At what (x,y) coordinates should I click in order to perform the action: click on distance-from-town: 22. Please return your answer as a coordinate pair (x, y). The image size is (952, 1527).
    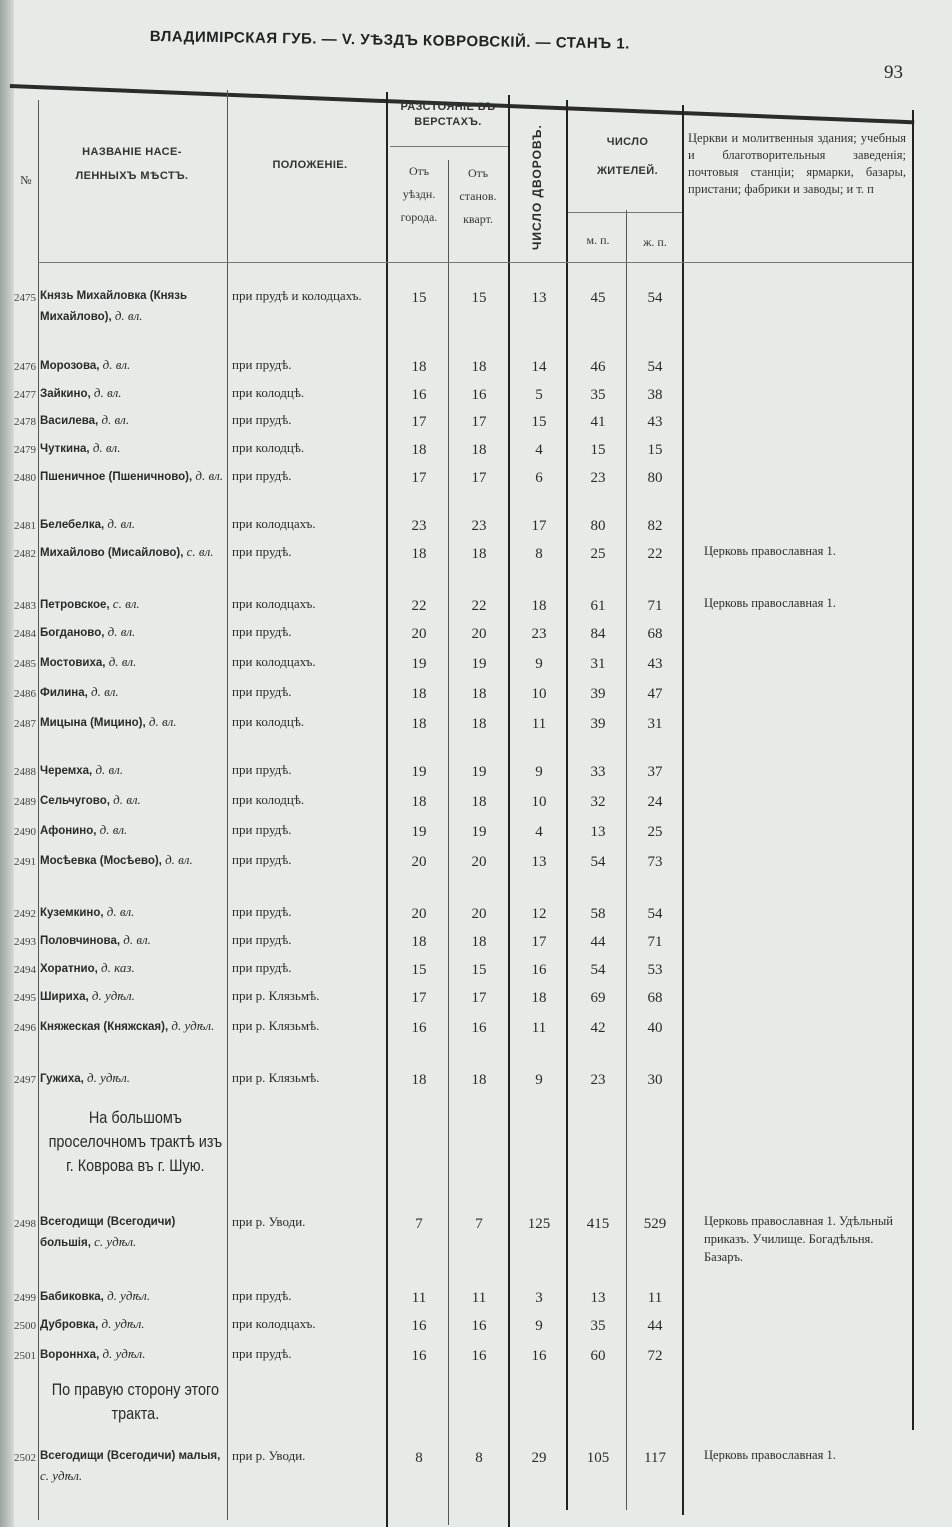
    Looking at the image, I should click on (419, 606).